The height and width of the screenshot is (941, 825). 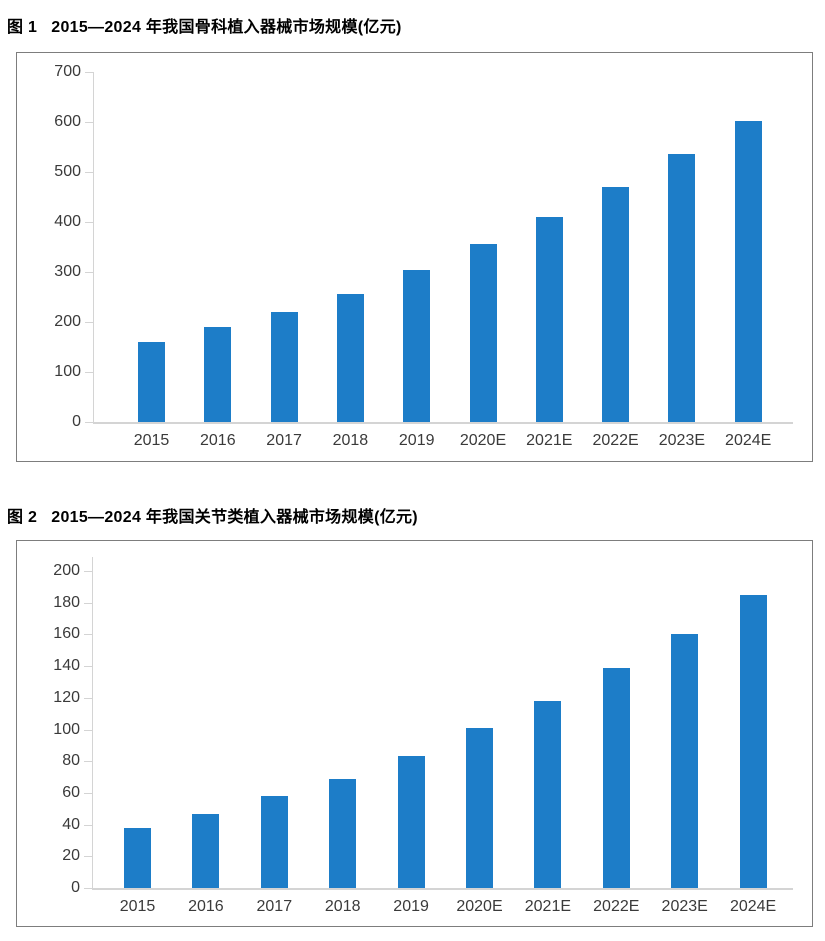 I want to click on y-axis-tick-label: 60, so click(x=71, y=792).